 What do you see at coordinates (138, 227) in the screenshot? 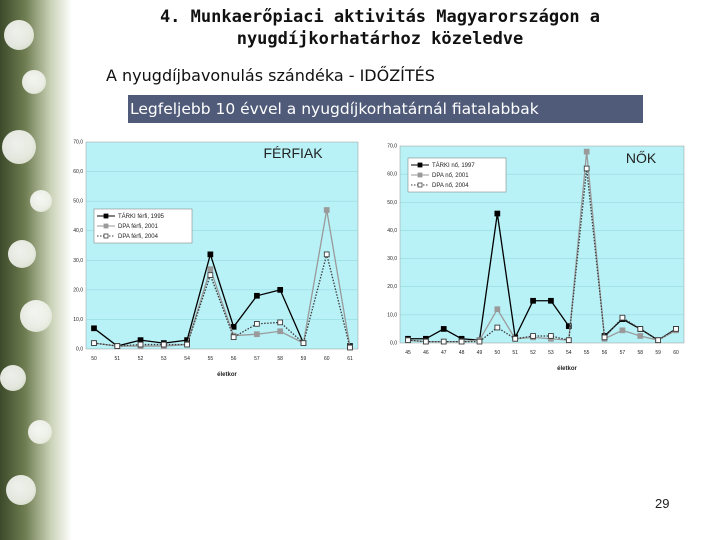
I see `legend-label: DPA férfi, 2001` at bounding box center [138, 227].